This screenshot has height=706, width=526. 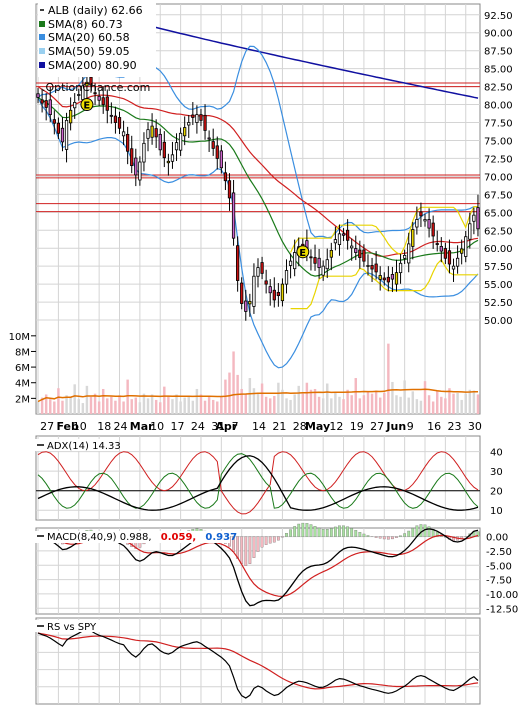 I want to click on y-tick-macd: -7.50, so click(x=499, y=581).